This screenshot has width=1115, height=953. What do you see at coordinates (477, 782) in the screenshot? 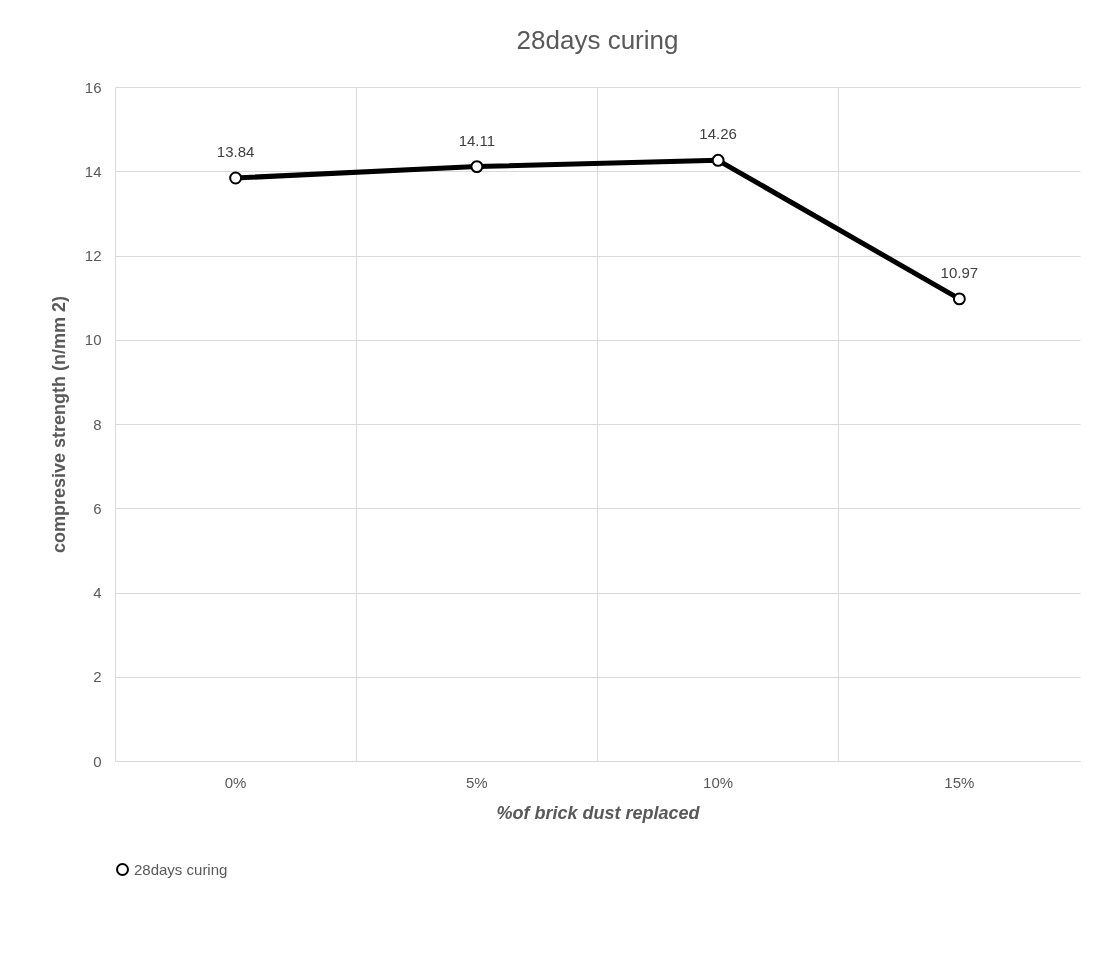
I see `x-tick-label: 5%` at bounding box center [477, 782].